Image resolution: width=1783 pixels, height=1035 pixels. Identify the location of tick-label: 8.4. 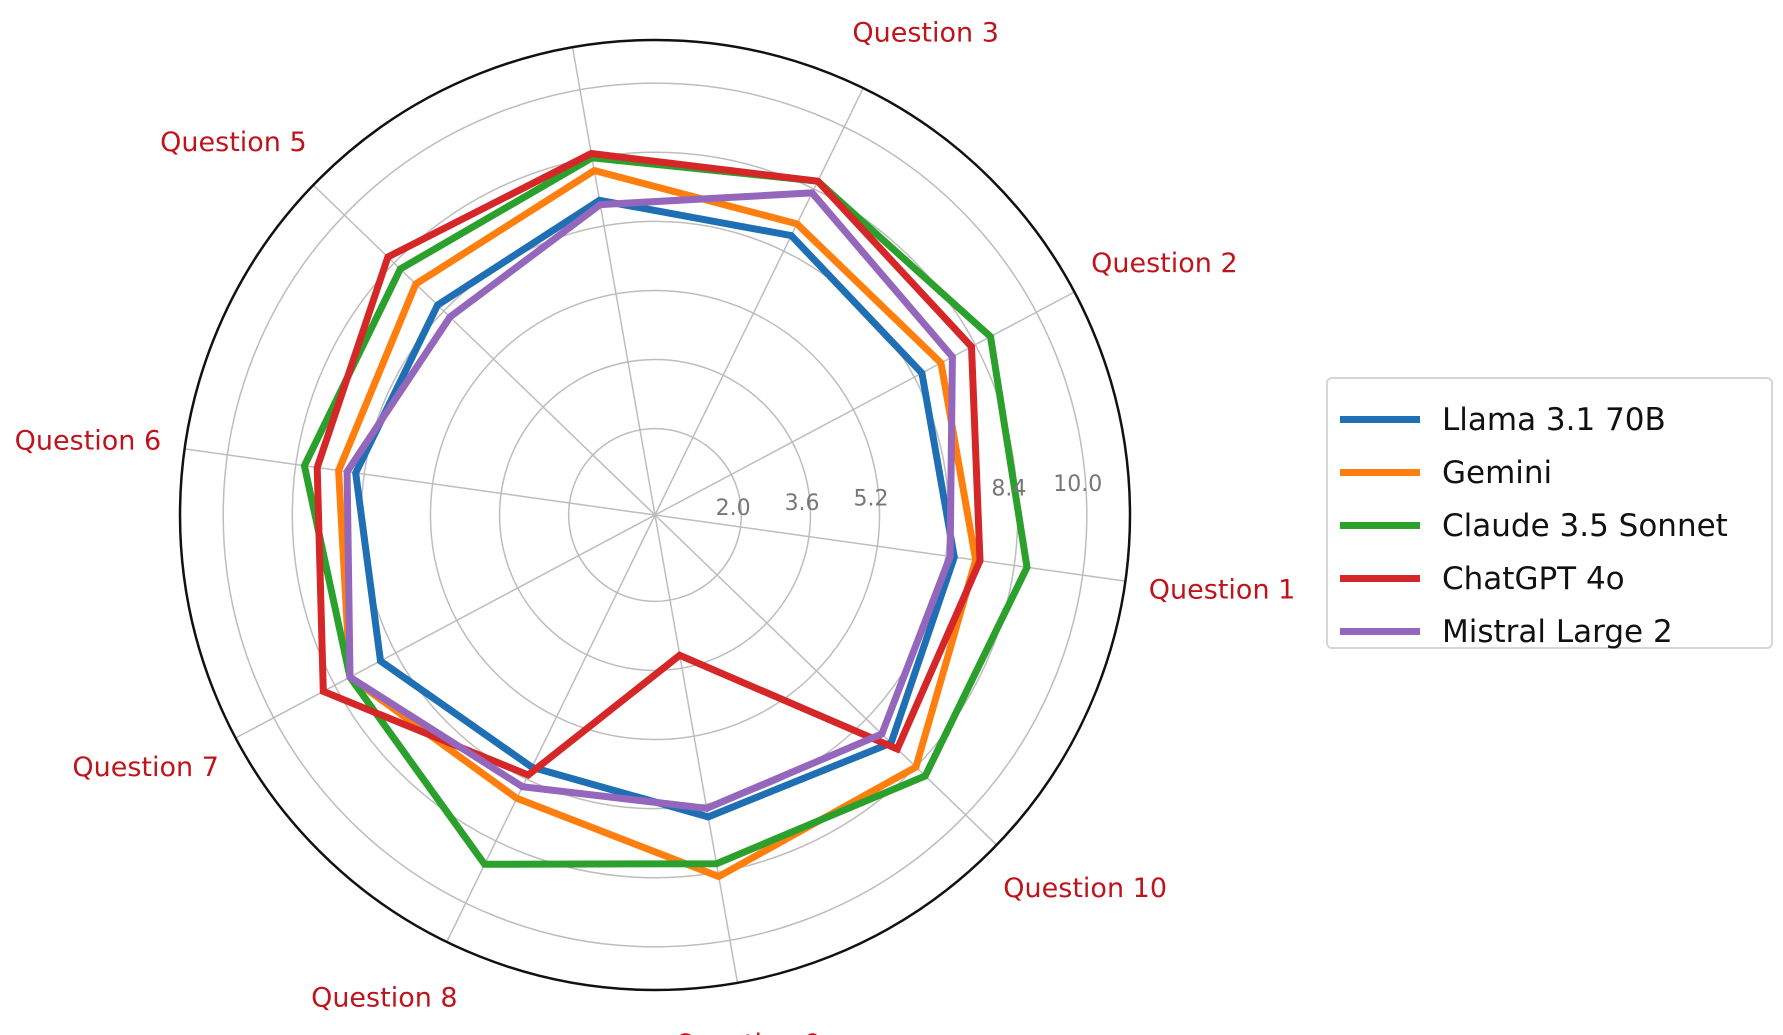
(1008, 489).